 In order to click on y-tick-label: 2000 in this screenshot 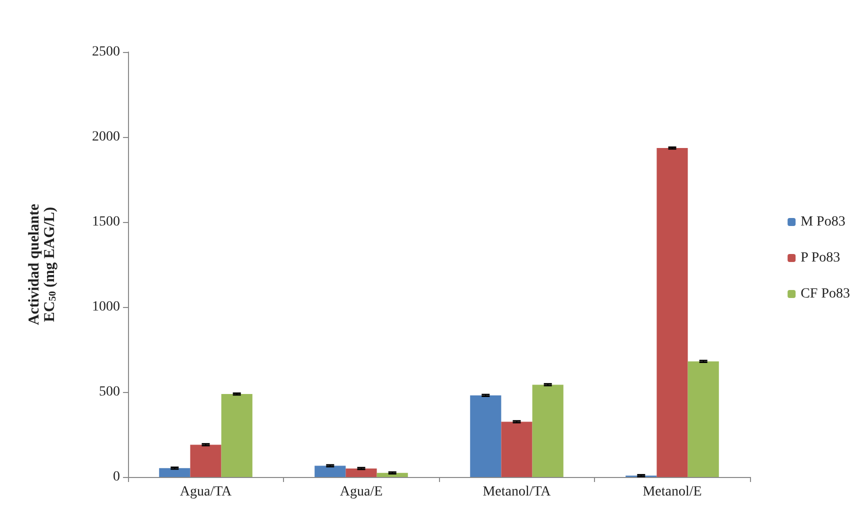, I will do `click(106, 137)`.